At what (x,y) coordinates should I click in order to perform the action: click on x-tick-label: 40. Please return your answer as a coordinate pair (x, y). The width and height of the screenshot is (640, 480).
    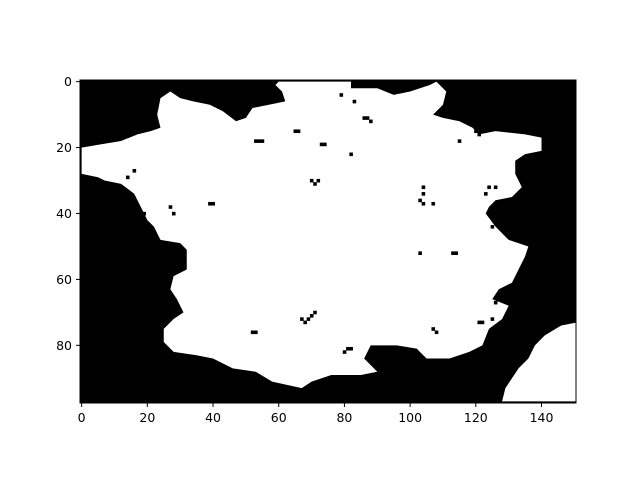
    Looking at the image, I should click on (213, 417).